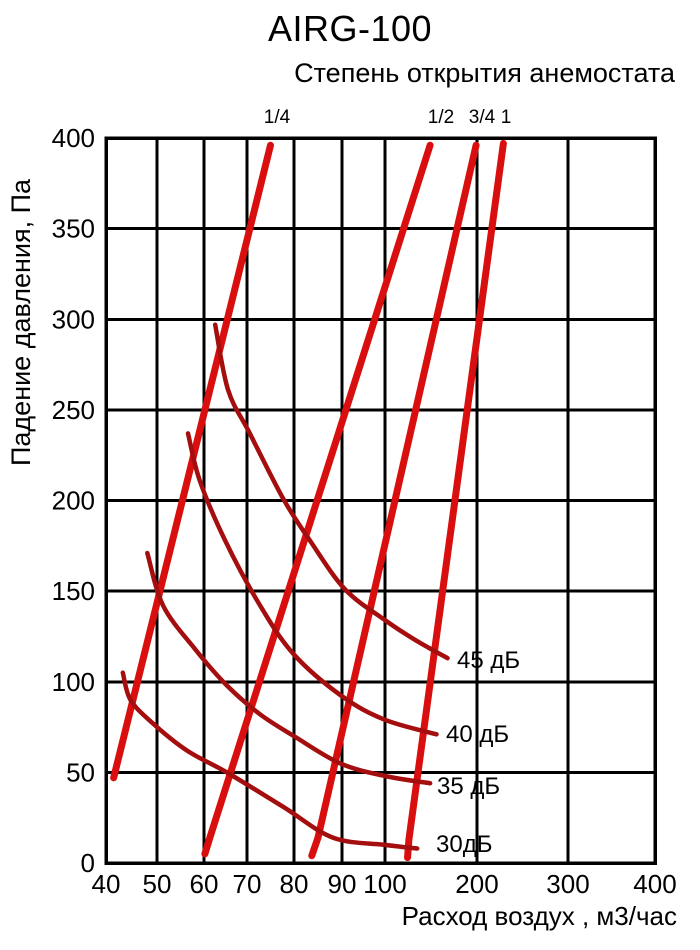 The width and height of the screenshot is (700, 950). Describe the element at coordinates (441, 117) in the screenshot. I see `series-label-open-1-2: 1/2` at that location.